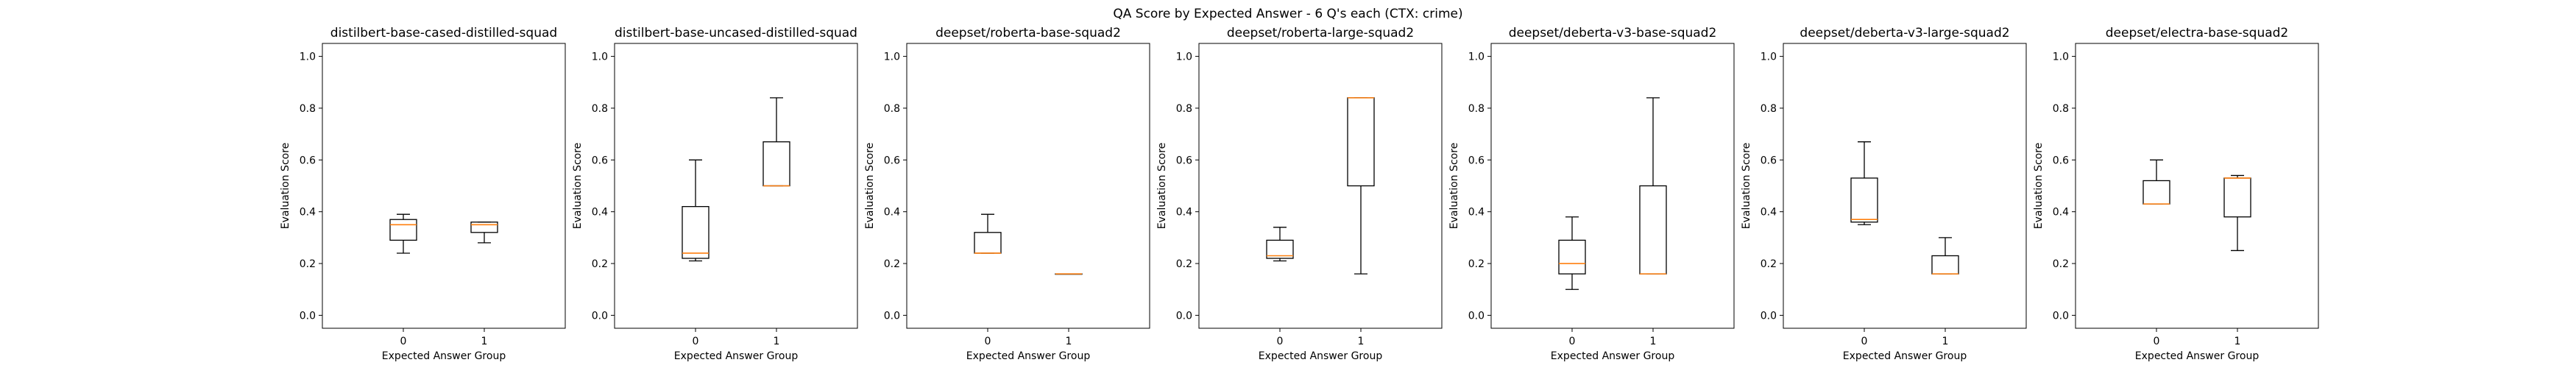 The height and width of the screenshot is (368, 2576). I want to click on subplot-title: distilbert-base-cased-distilled-squad, so click(444, 33).